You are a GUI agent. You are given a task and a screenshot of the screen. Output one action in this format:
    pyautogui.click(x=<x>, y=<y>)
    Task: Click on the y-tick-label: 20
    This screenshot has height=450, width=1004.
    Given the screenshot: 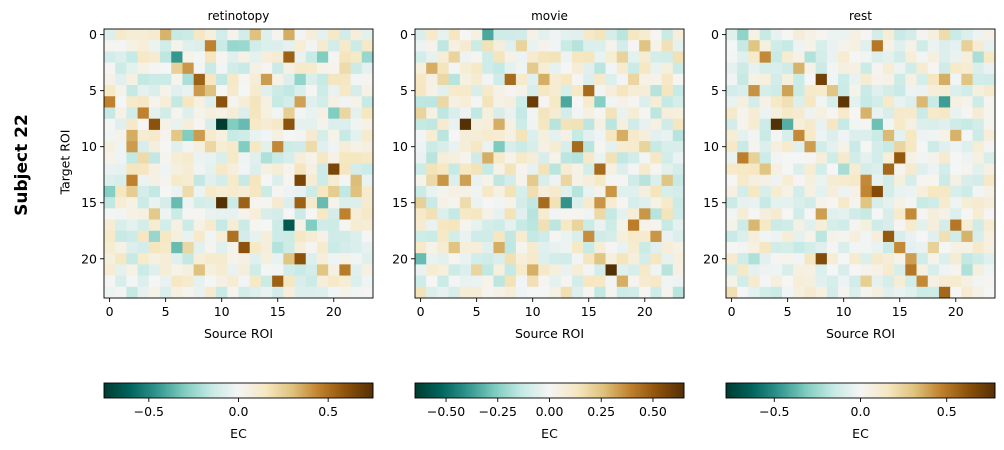 What is the action you would take?
    pyautogui.click(x=711, y=258)
    